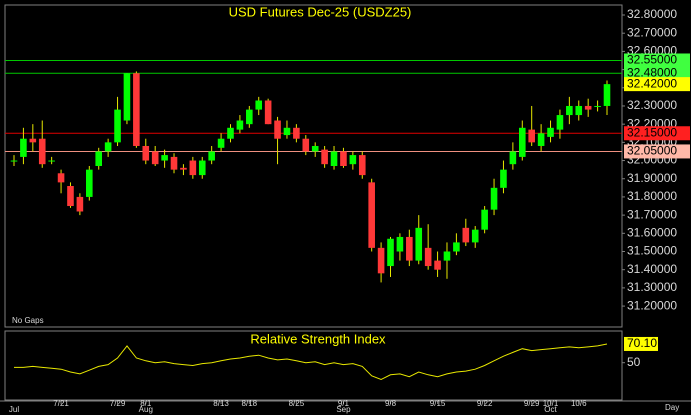  Describe the element at coordinates (652, 132) in the screenshot. I see `level-label: 32.15000` at that location.